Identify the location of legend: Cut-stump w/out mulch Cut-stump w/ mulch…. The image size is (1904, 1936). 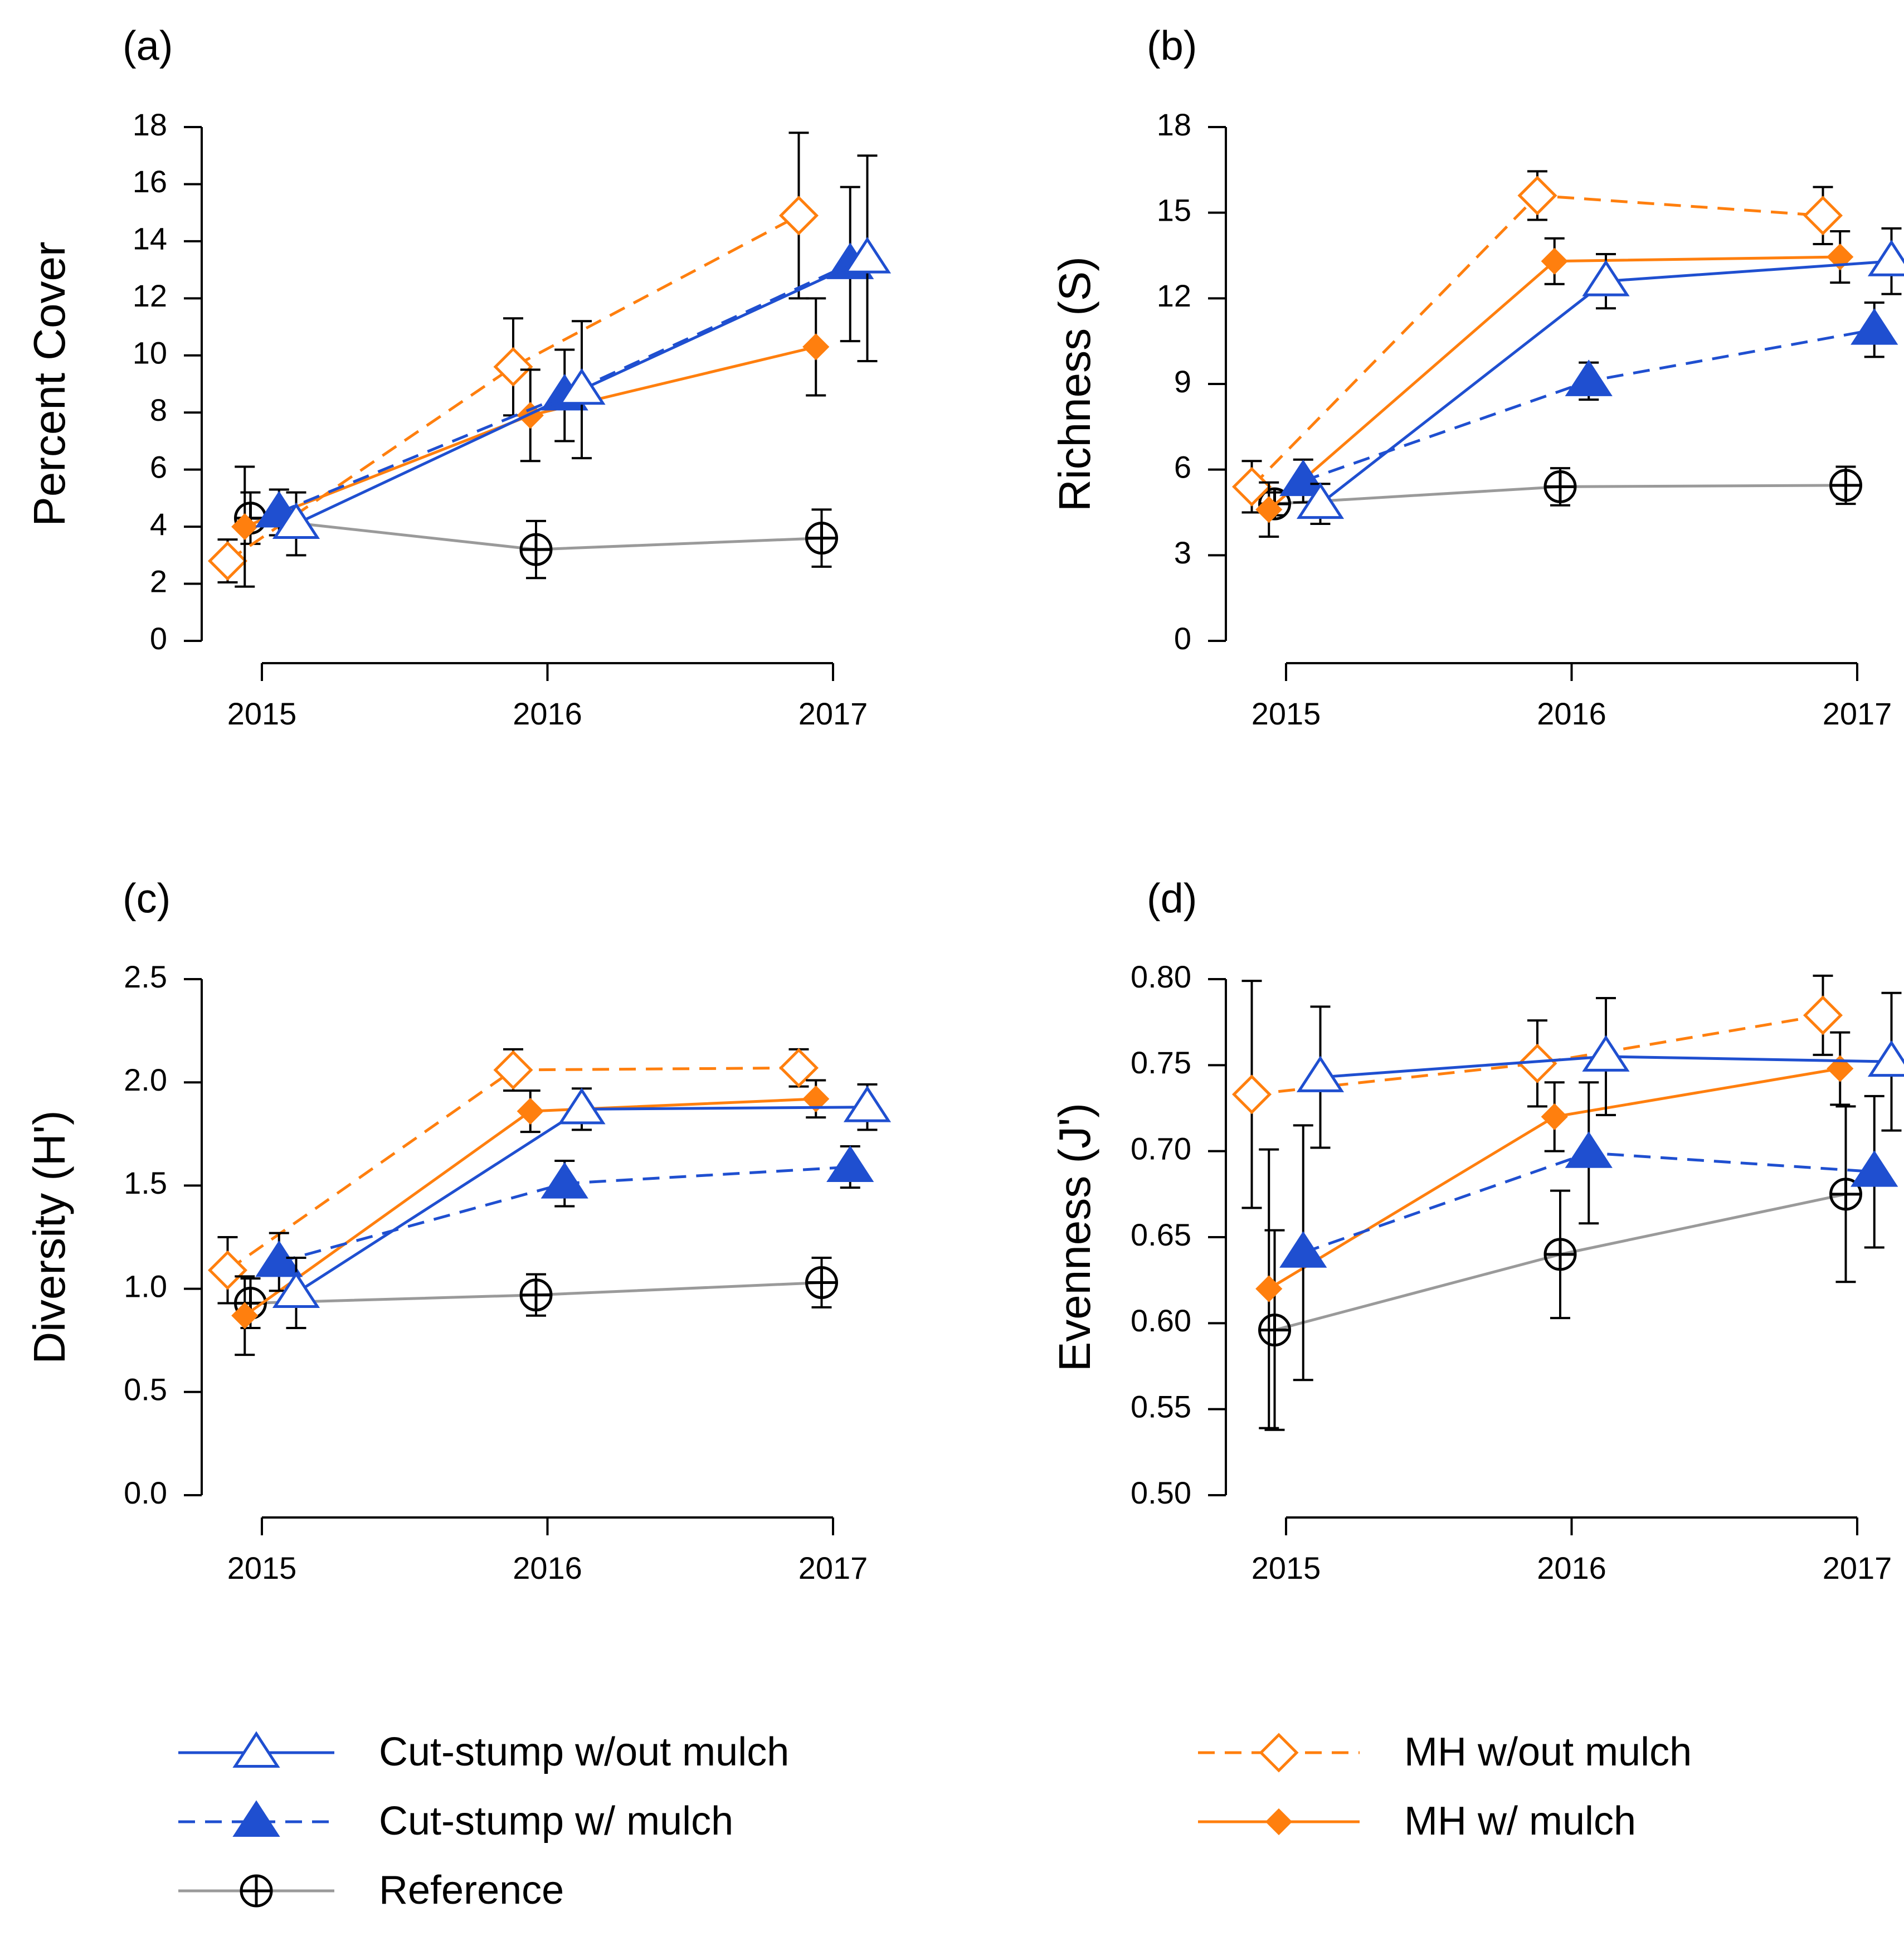
(935, 1821).